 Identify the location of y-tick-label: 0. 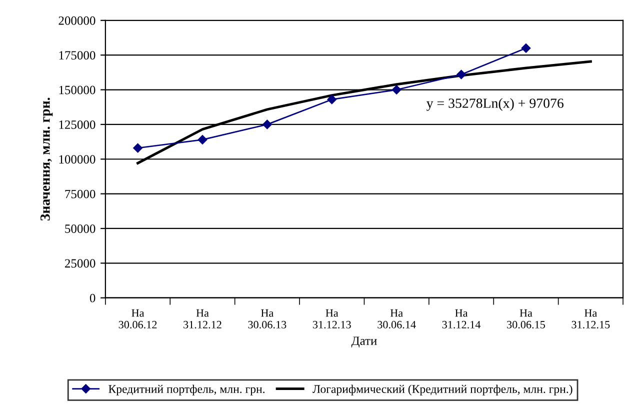
(93, 298).